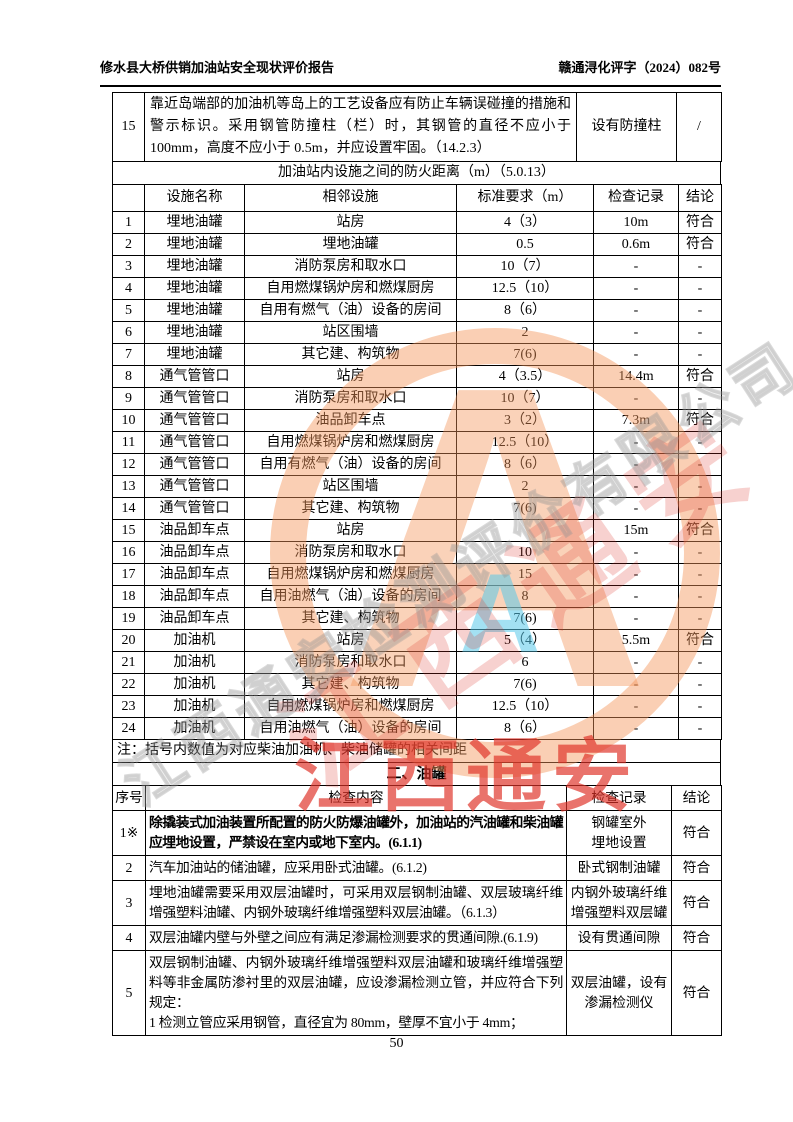 The height and width of the screenshot is (1122, 793). What do you see at coordinates (129, 903) in the screenshot?
I see `cell-num: 3` at bounding box center [129, 903].